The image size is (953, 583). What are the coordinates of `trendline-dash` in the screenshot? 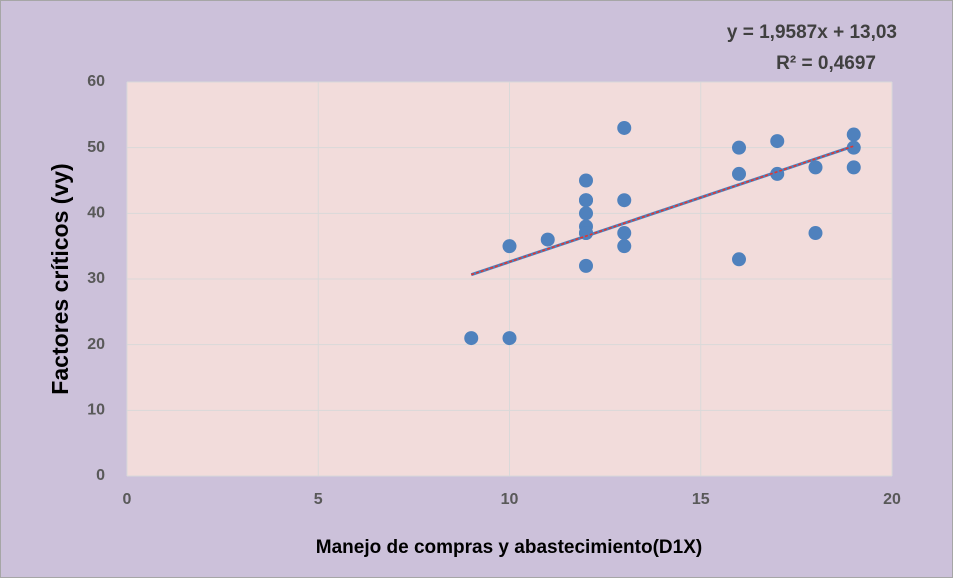 It's located at (662, 210).